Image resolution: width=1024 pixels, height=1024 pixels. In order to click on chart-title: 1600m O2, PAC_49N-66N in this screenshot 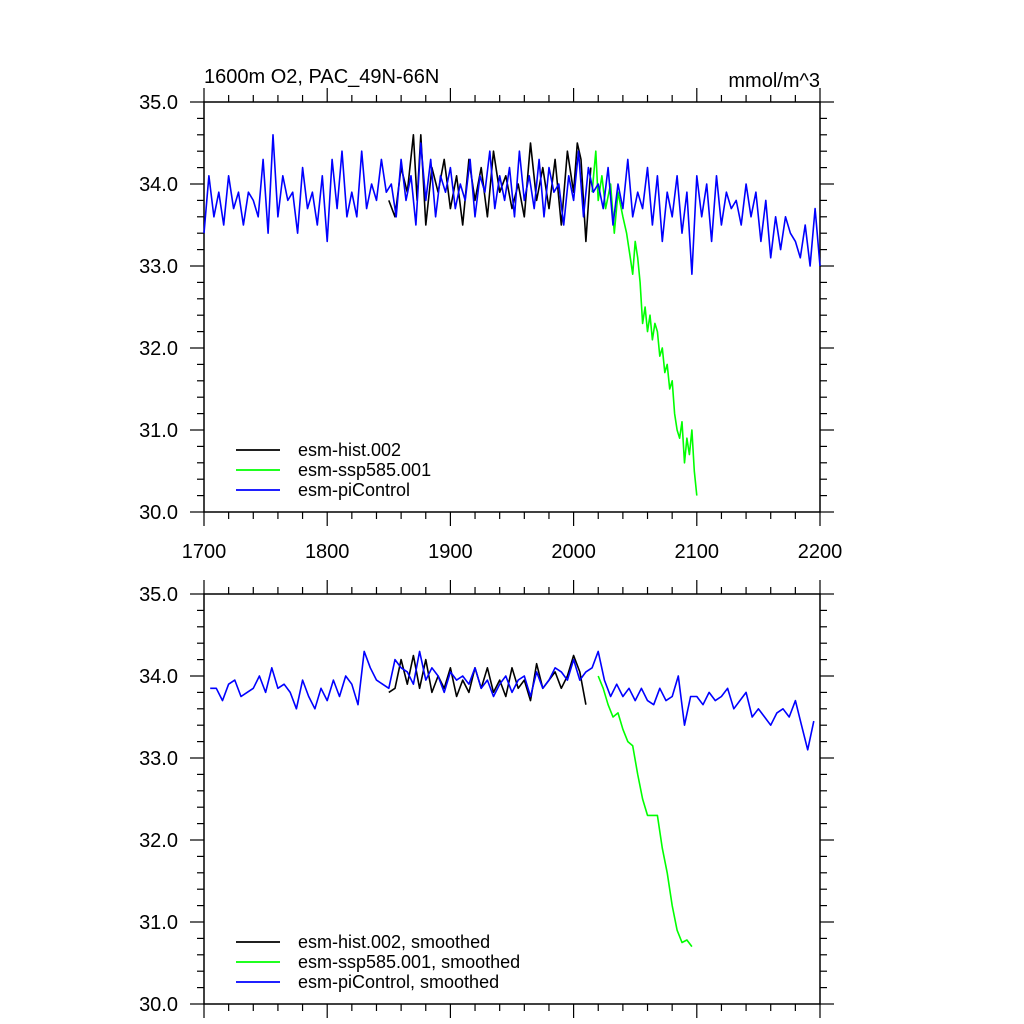, I will do `click(321, 77)`.